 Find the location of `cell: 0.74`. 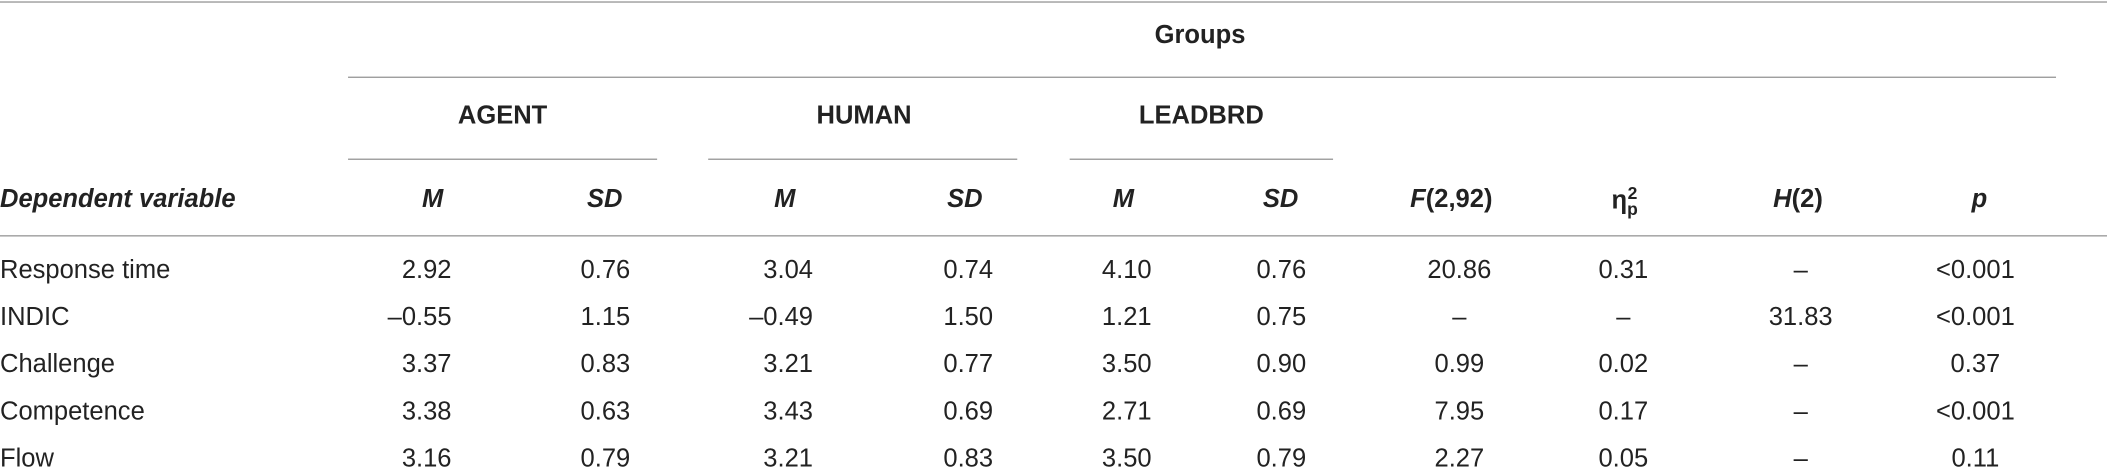

cell: 0.74 is located at coordinates (968, 270).